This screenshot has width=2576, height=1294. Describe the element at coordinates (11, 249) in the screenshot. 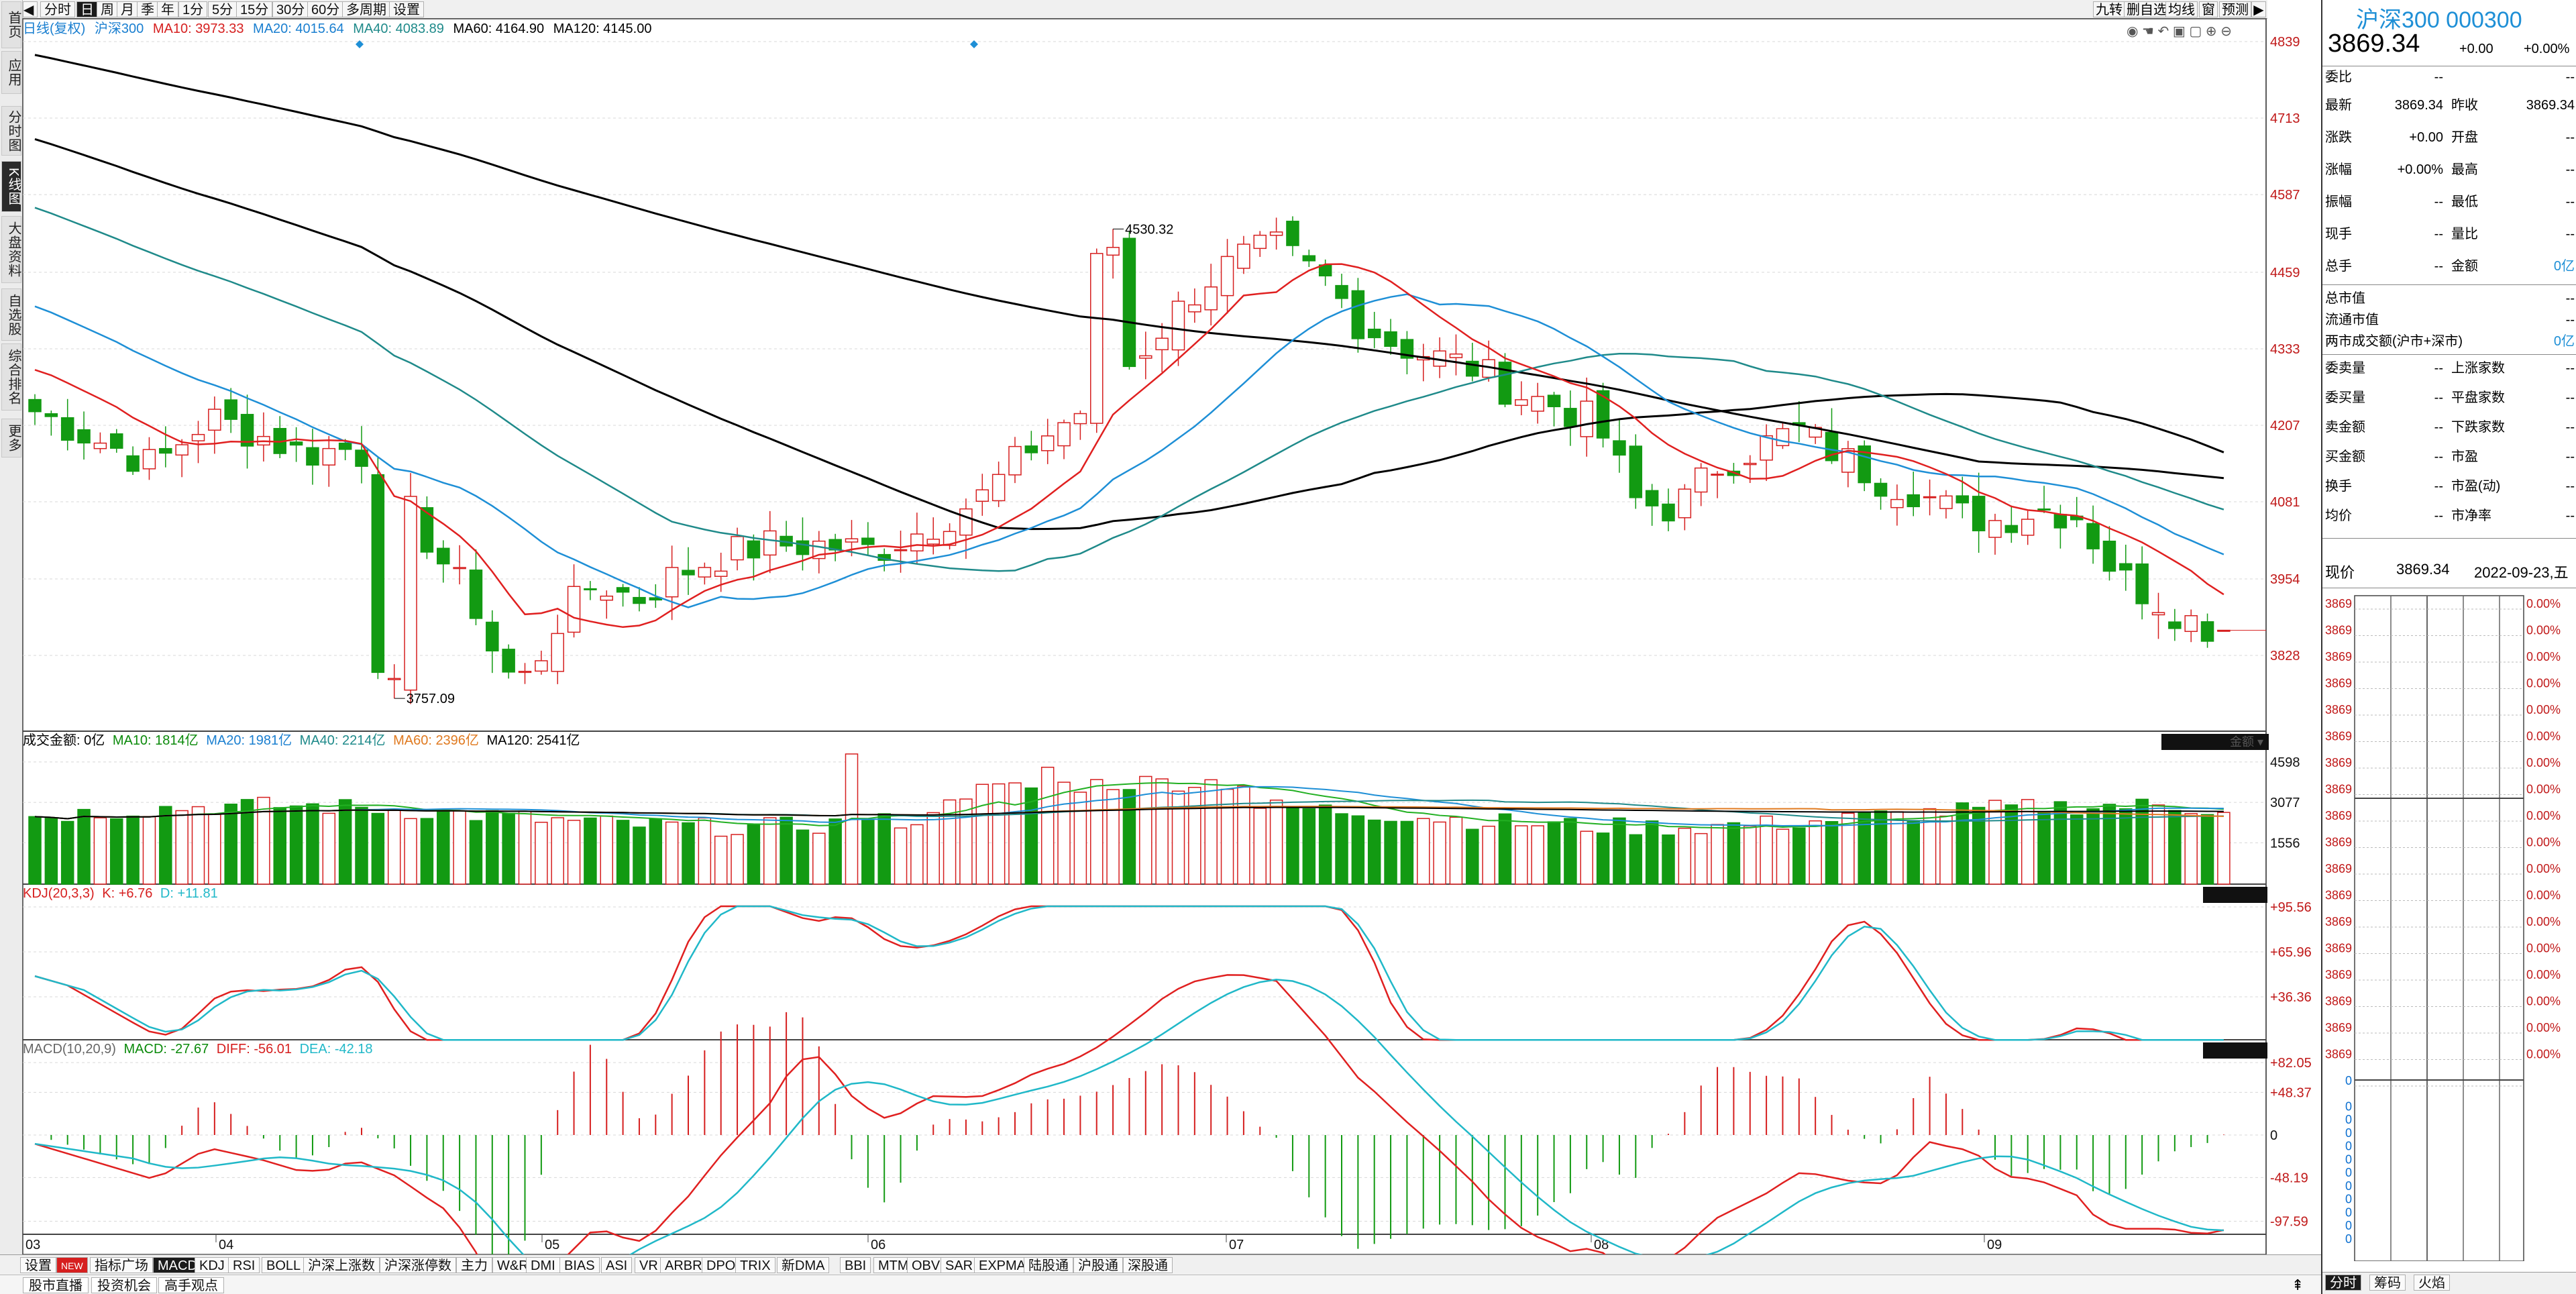

I see `sidebar-item-market-data: 大盘资料` at that location.